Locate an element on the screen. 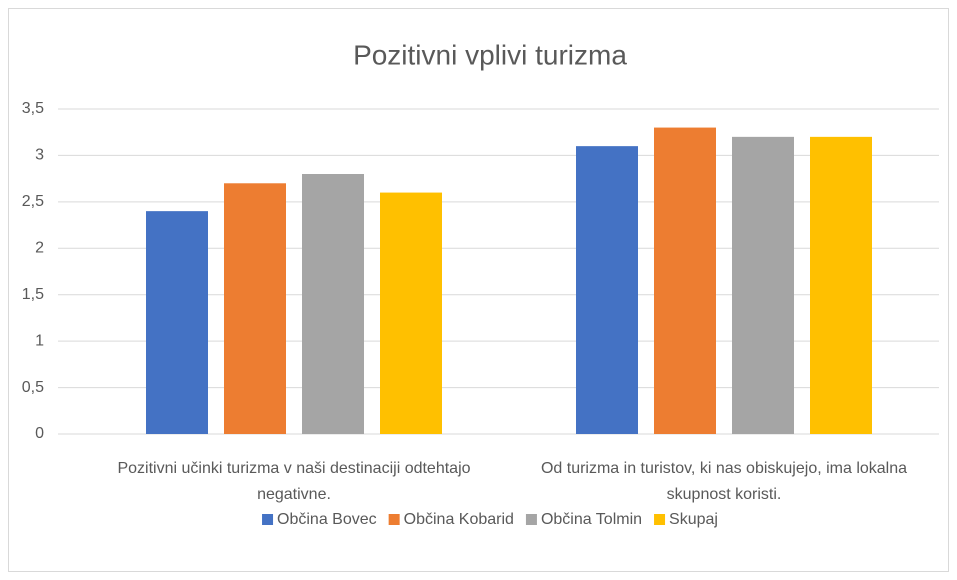 This screenshot has width=957, height=580. legend-label: Občina Kobarid is located at coordinates (459, 519).